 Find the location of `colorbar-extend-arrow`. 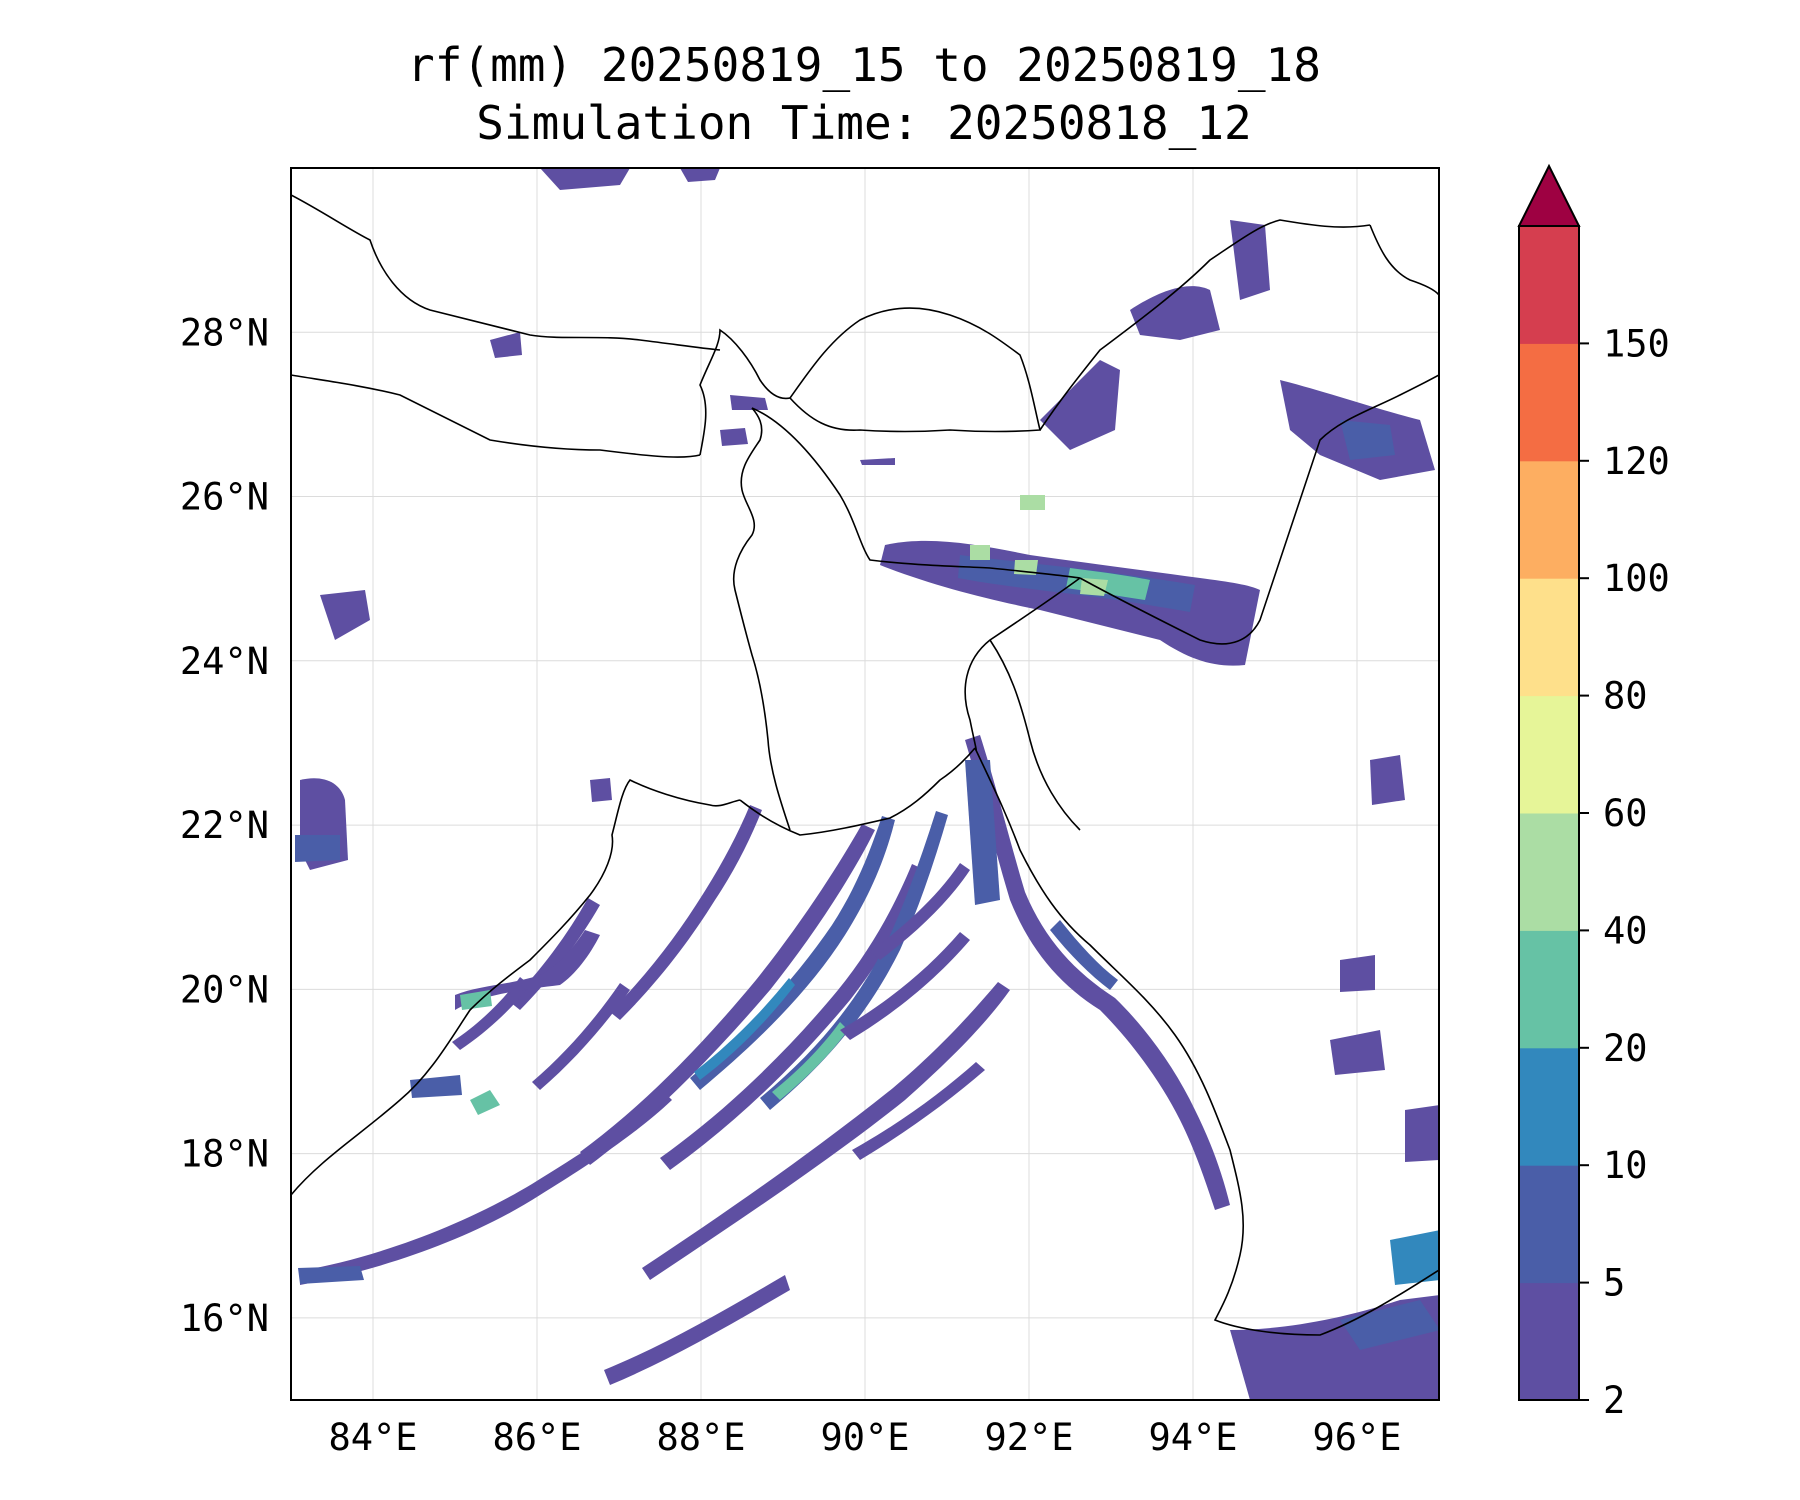

colorbar-extend-arrow is located at coordinates (1549, 195).